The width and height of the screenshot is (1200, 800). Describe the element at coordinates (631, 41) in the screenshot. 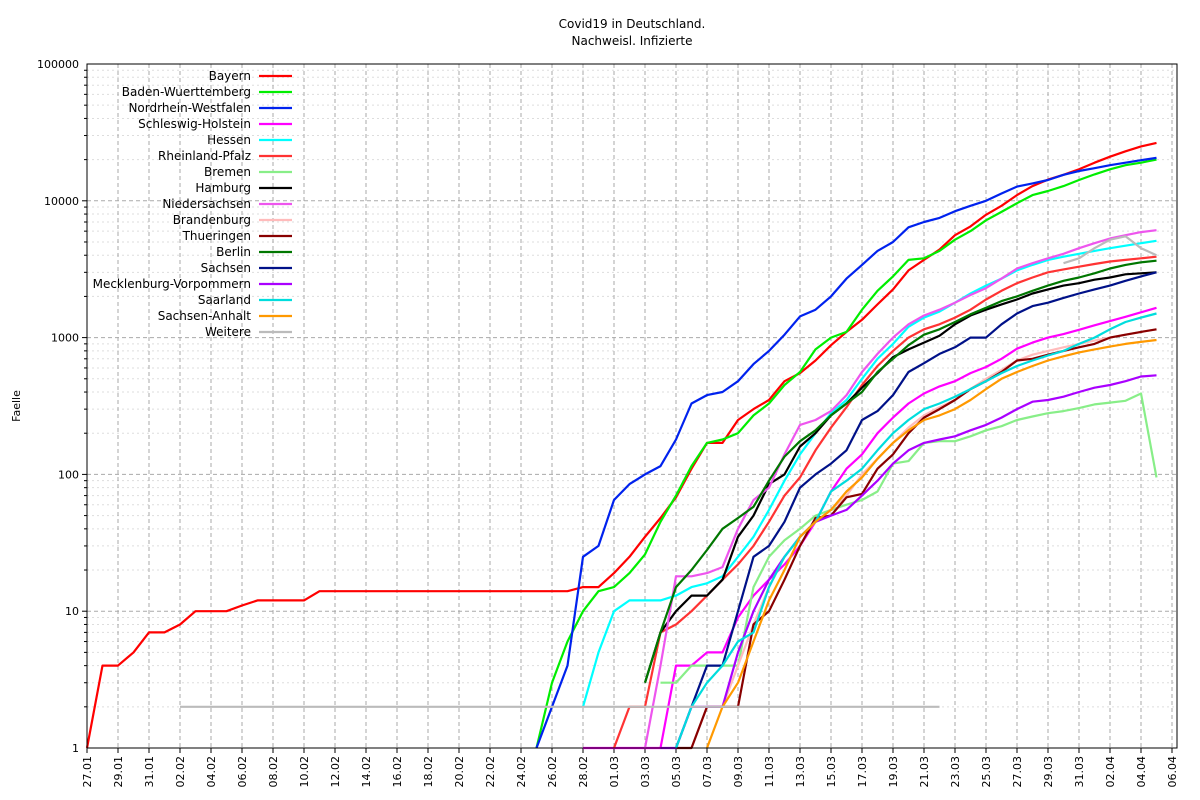

I see `chart-subtitle: Nachweisl. Infizierte` at that location.